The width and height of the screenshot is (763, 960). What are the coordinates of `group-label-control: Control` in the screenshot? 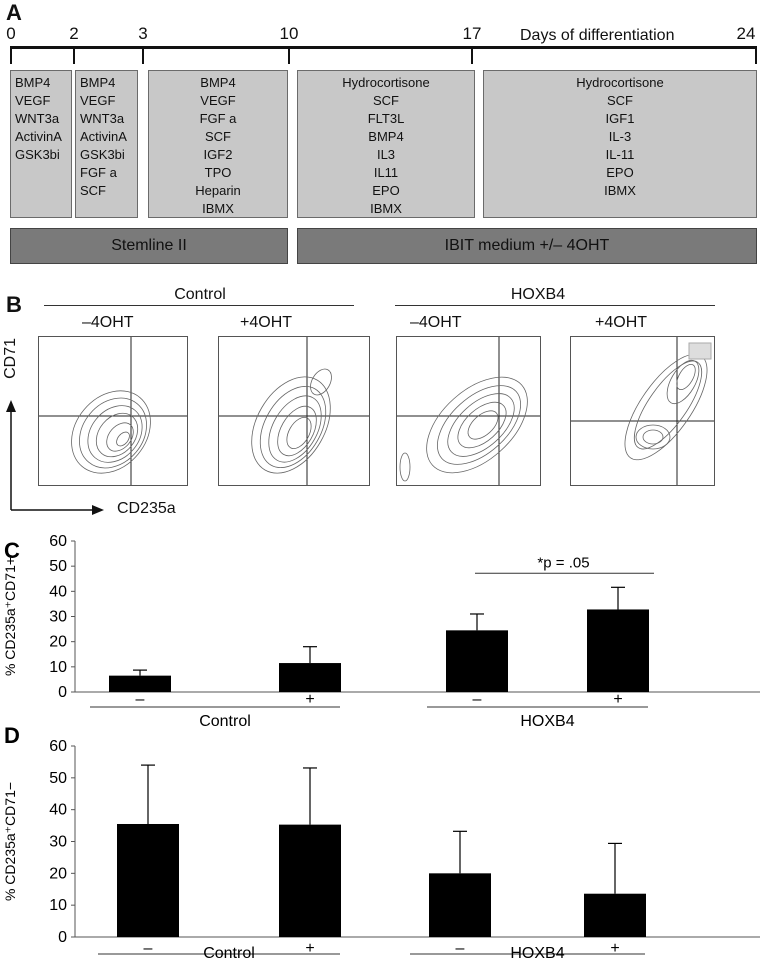 It's located at (200, 294).